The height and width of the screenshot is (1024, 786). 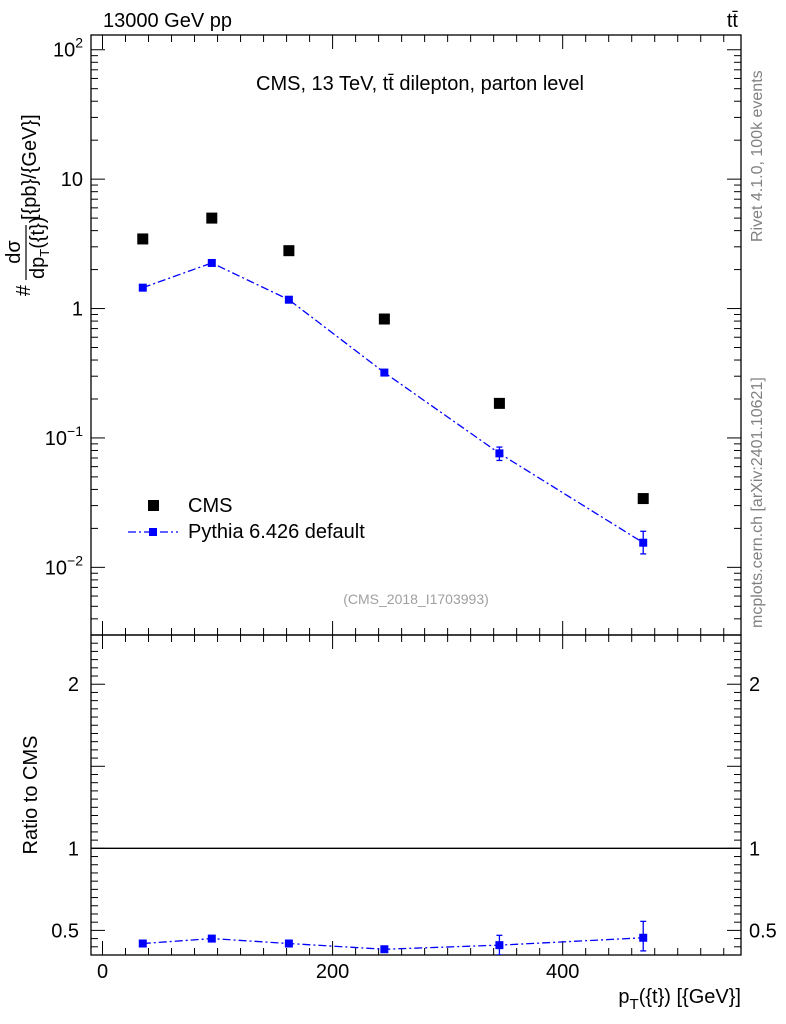 What do you see at coordinates (31, 795) in the screenshot?
I see `ratio-y-axis-label: Ratio to CMS` at bounding box center [31, 795].